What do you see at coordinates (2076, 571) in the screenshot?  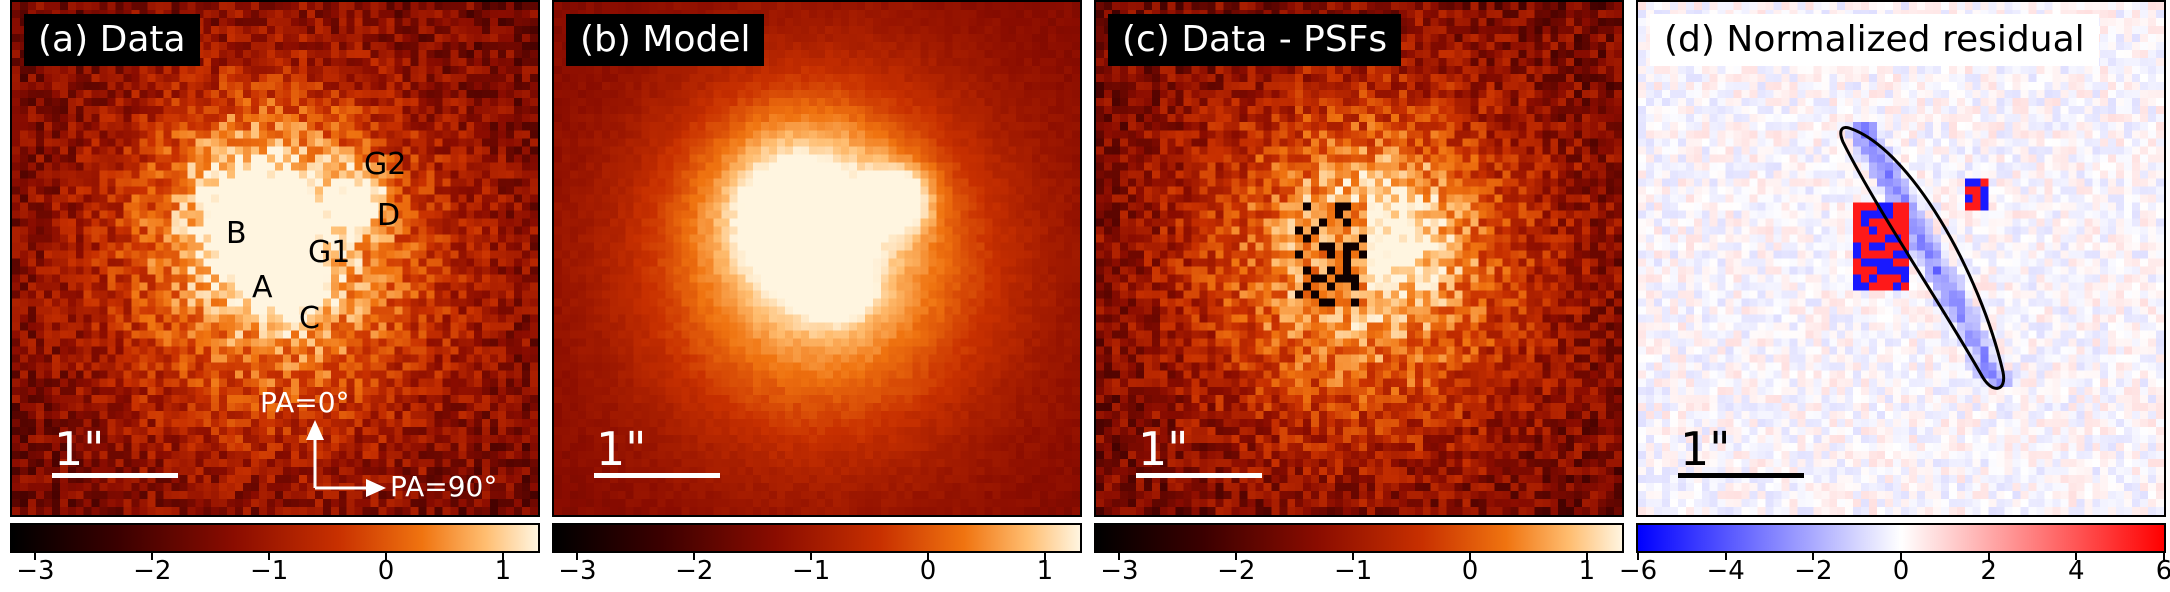 I see `colorbar-tick-label: 4` at bounding box center [2076, 571].